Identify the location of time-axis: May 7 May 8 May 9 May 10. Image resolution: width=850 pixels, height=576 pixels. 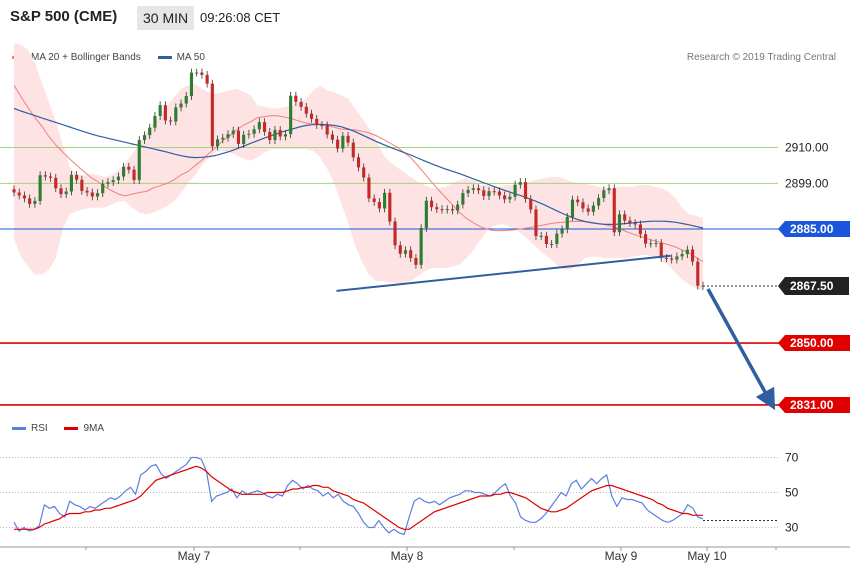
(425, 554).